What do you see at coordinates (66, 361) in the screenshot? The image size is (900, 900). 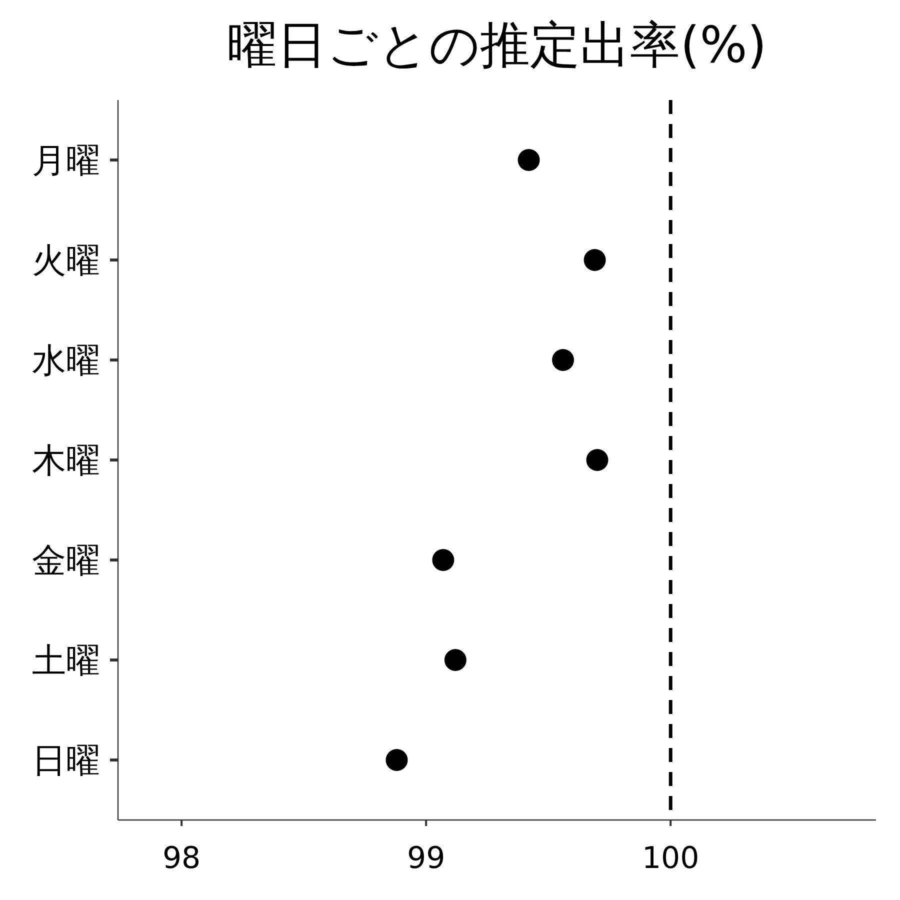 I see `y-tick-label: 水曜` at bounding box center [66, 361].